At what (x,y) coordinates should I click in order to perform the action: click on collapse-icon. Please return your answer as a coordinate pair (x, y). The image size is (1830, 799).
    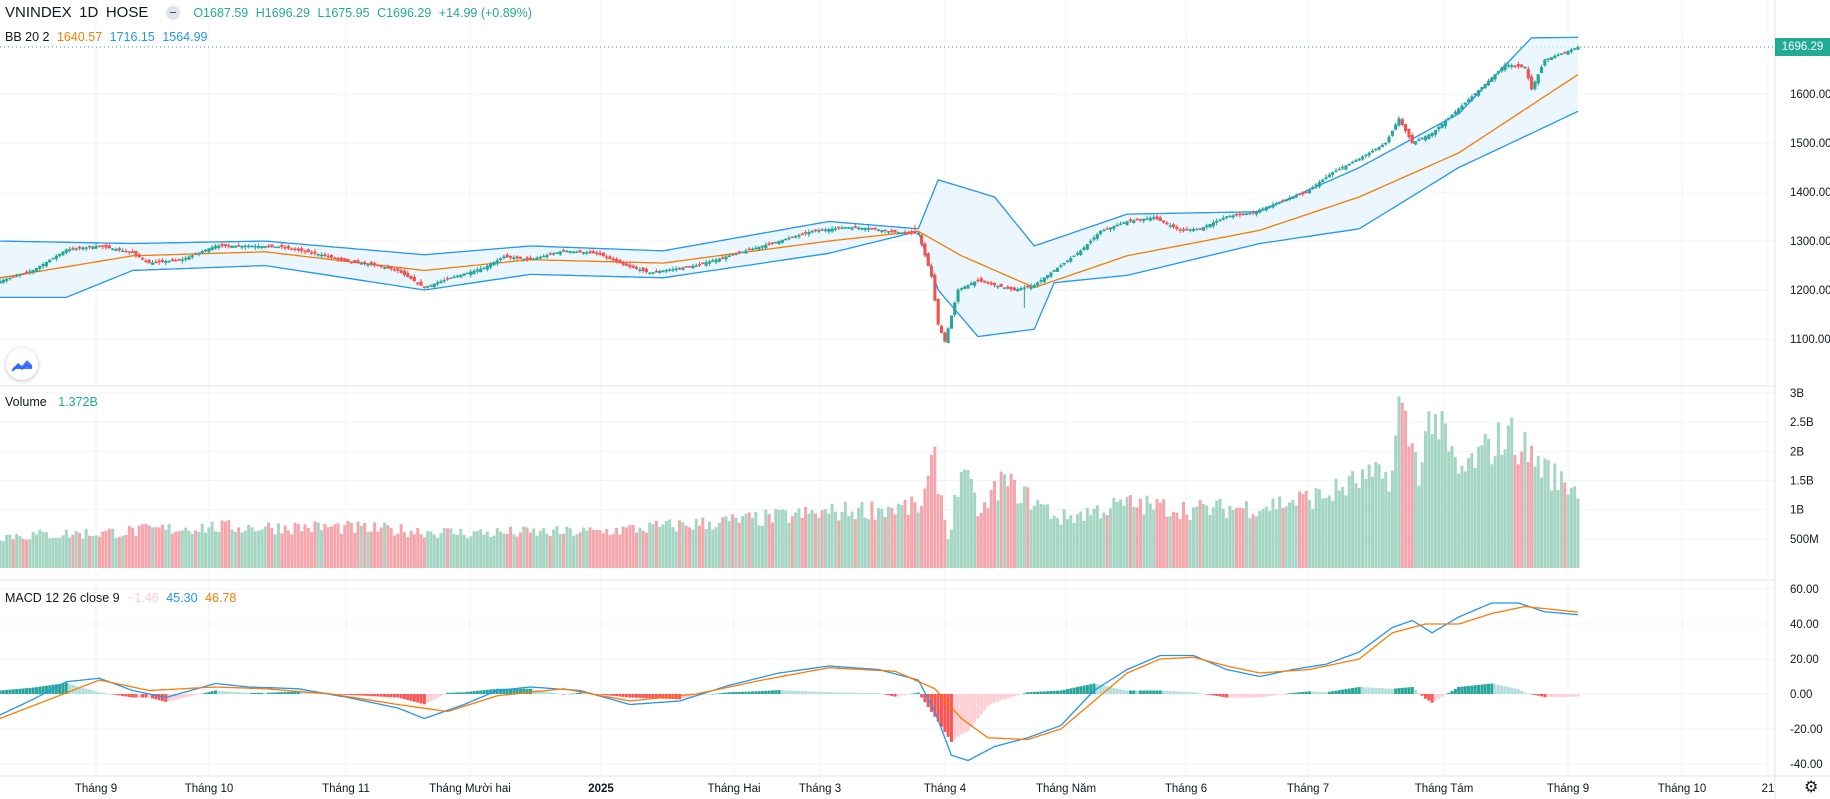
    Looking at the image, I should click on (172, 12).